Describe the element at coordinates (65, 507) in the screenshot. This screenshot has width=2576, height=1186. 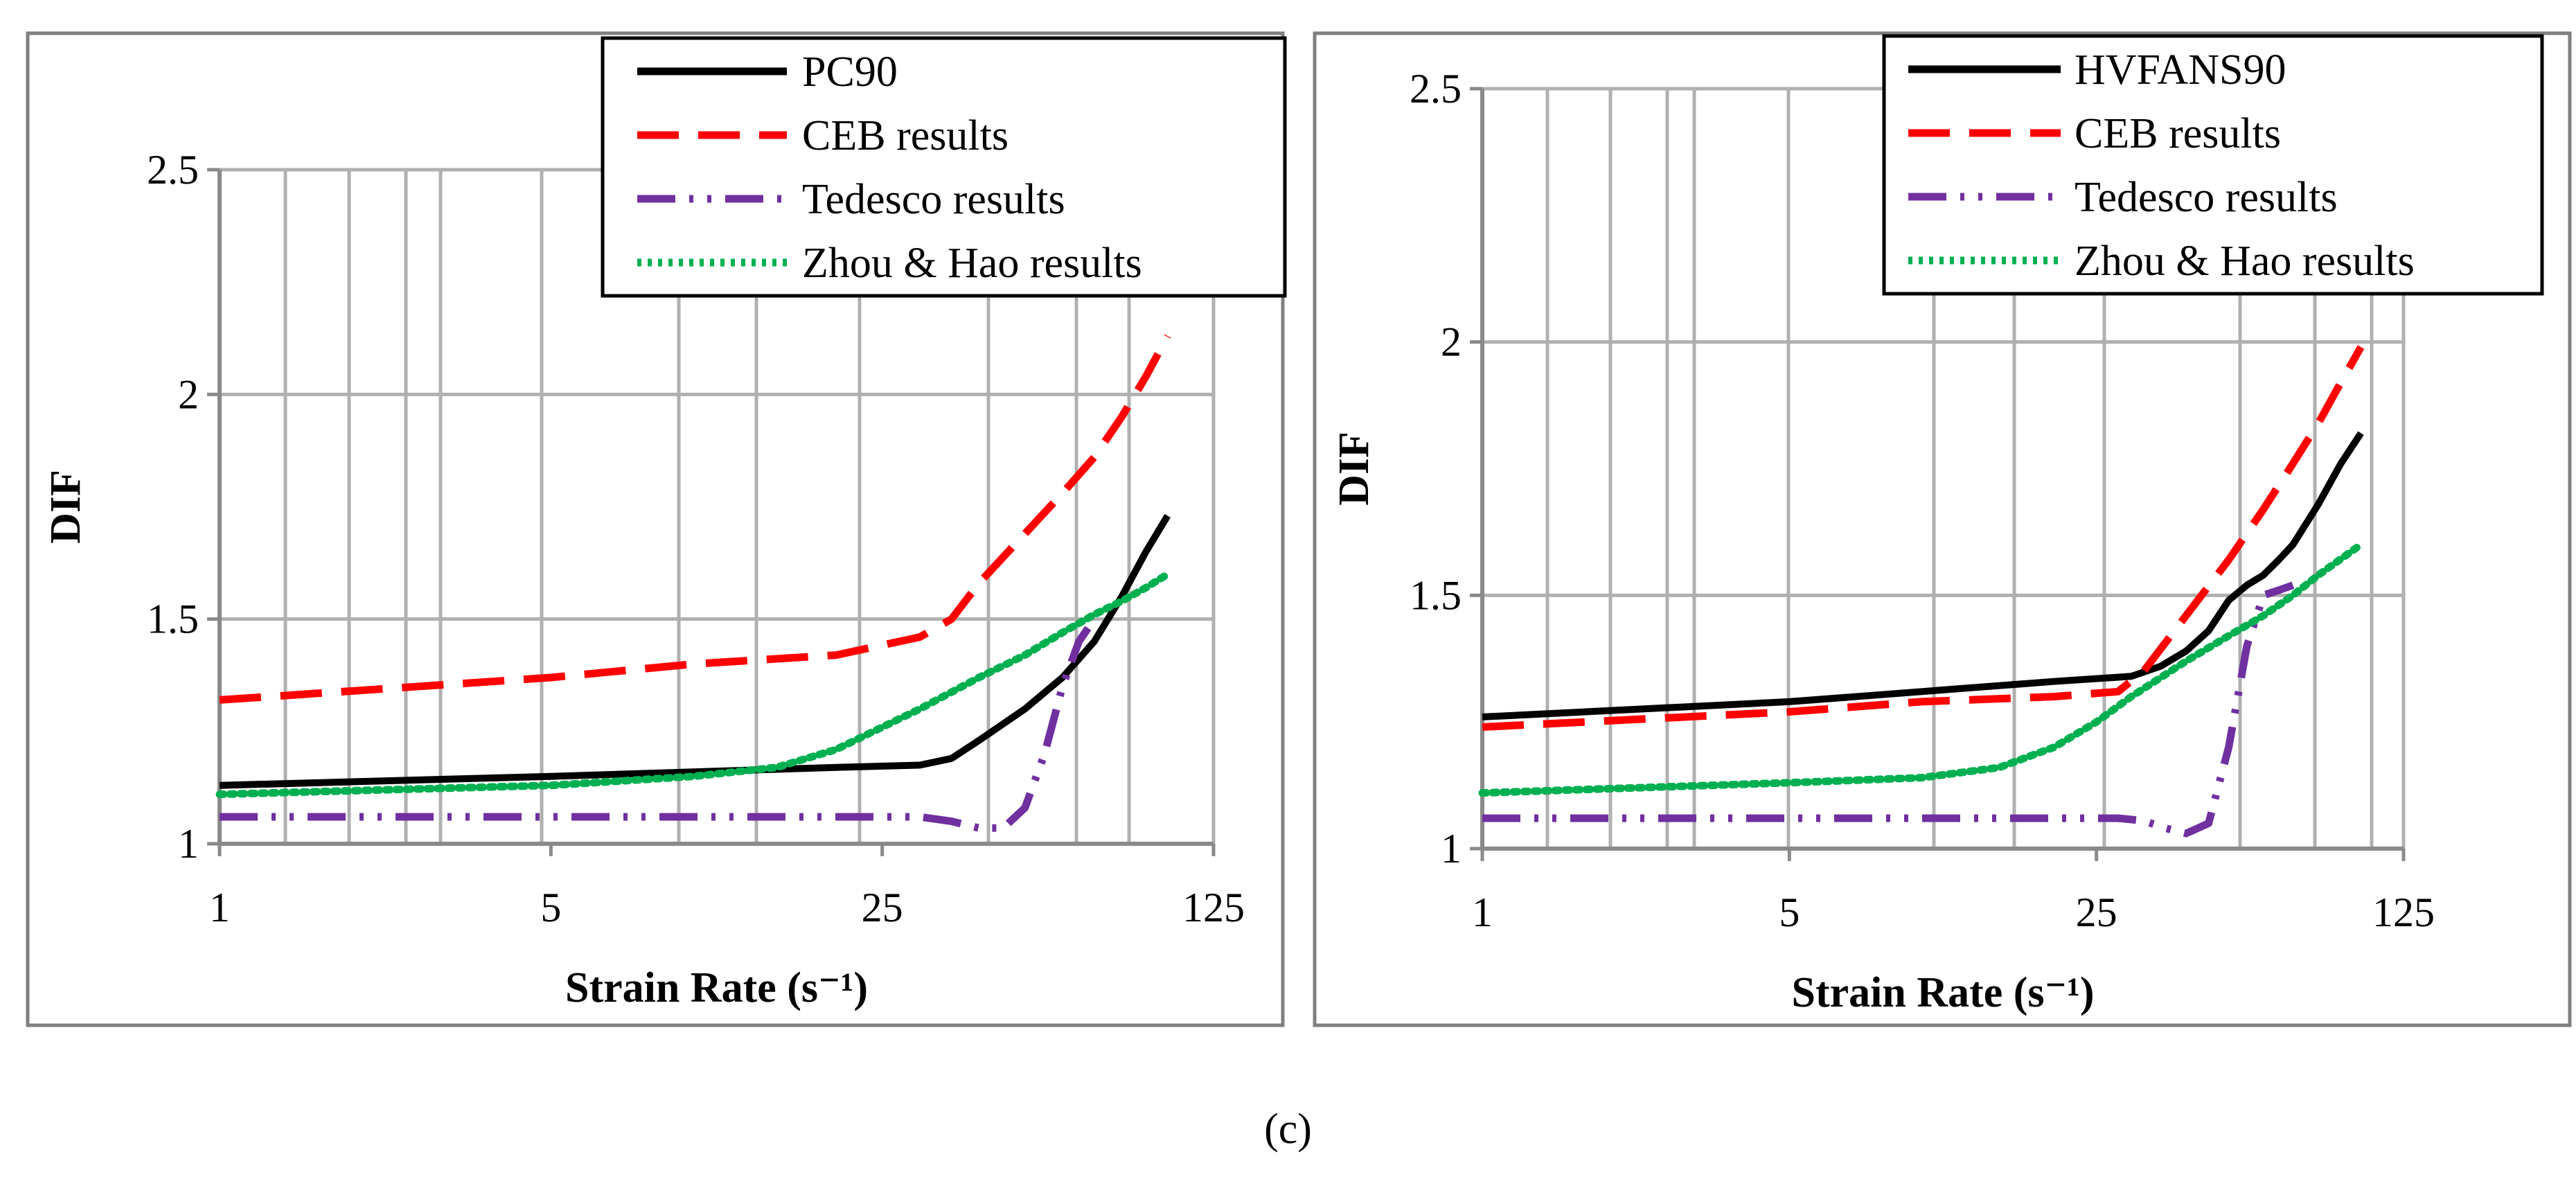
I see `y-axis-title-left: DIF` at that location.